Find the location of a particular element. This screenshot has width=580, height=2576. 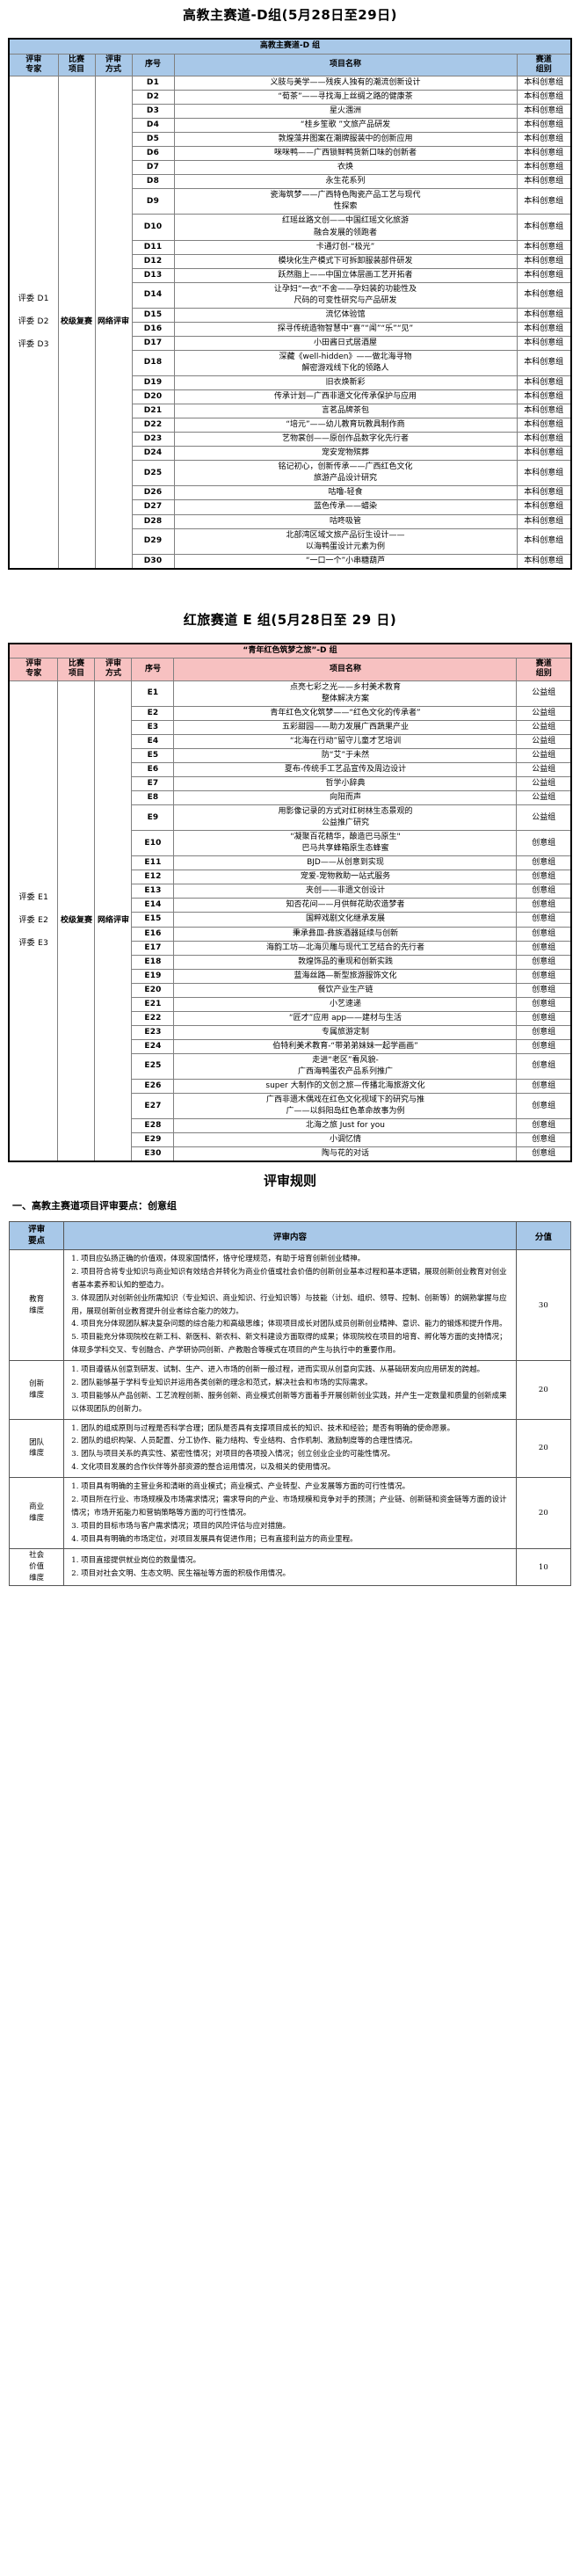

row-project-name: 蓝海丝路—新型旅游服饰文化 is located at coordinates (346, 976).